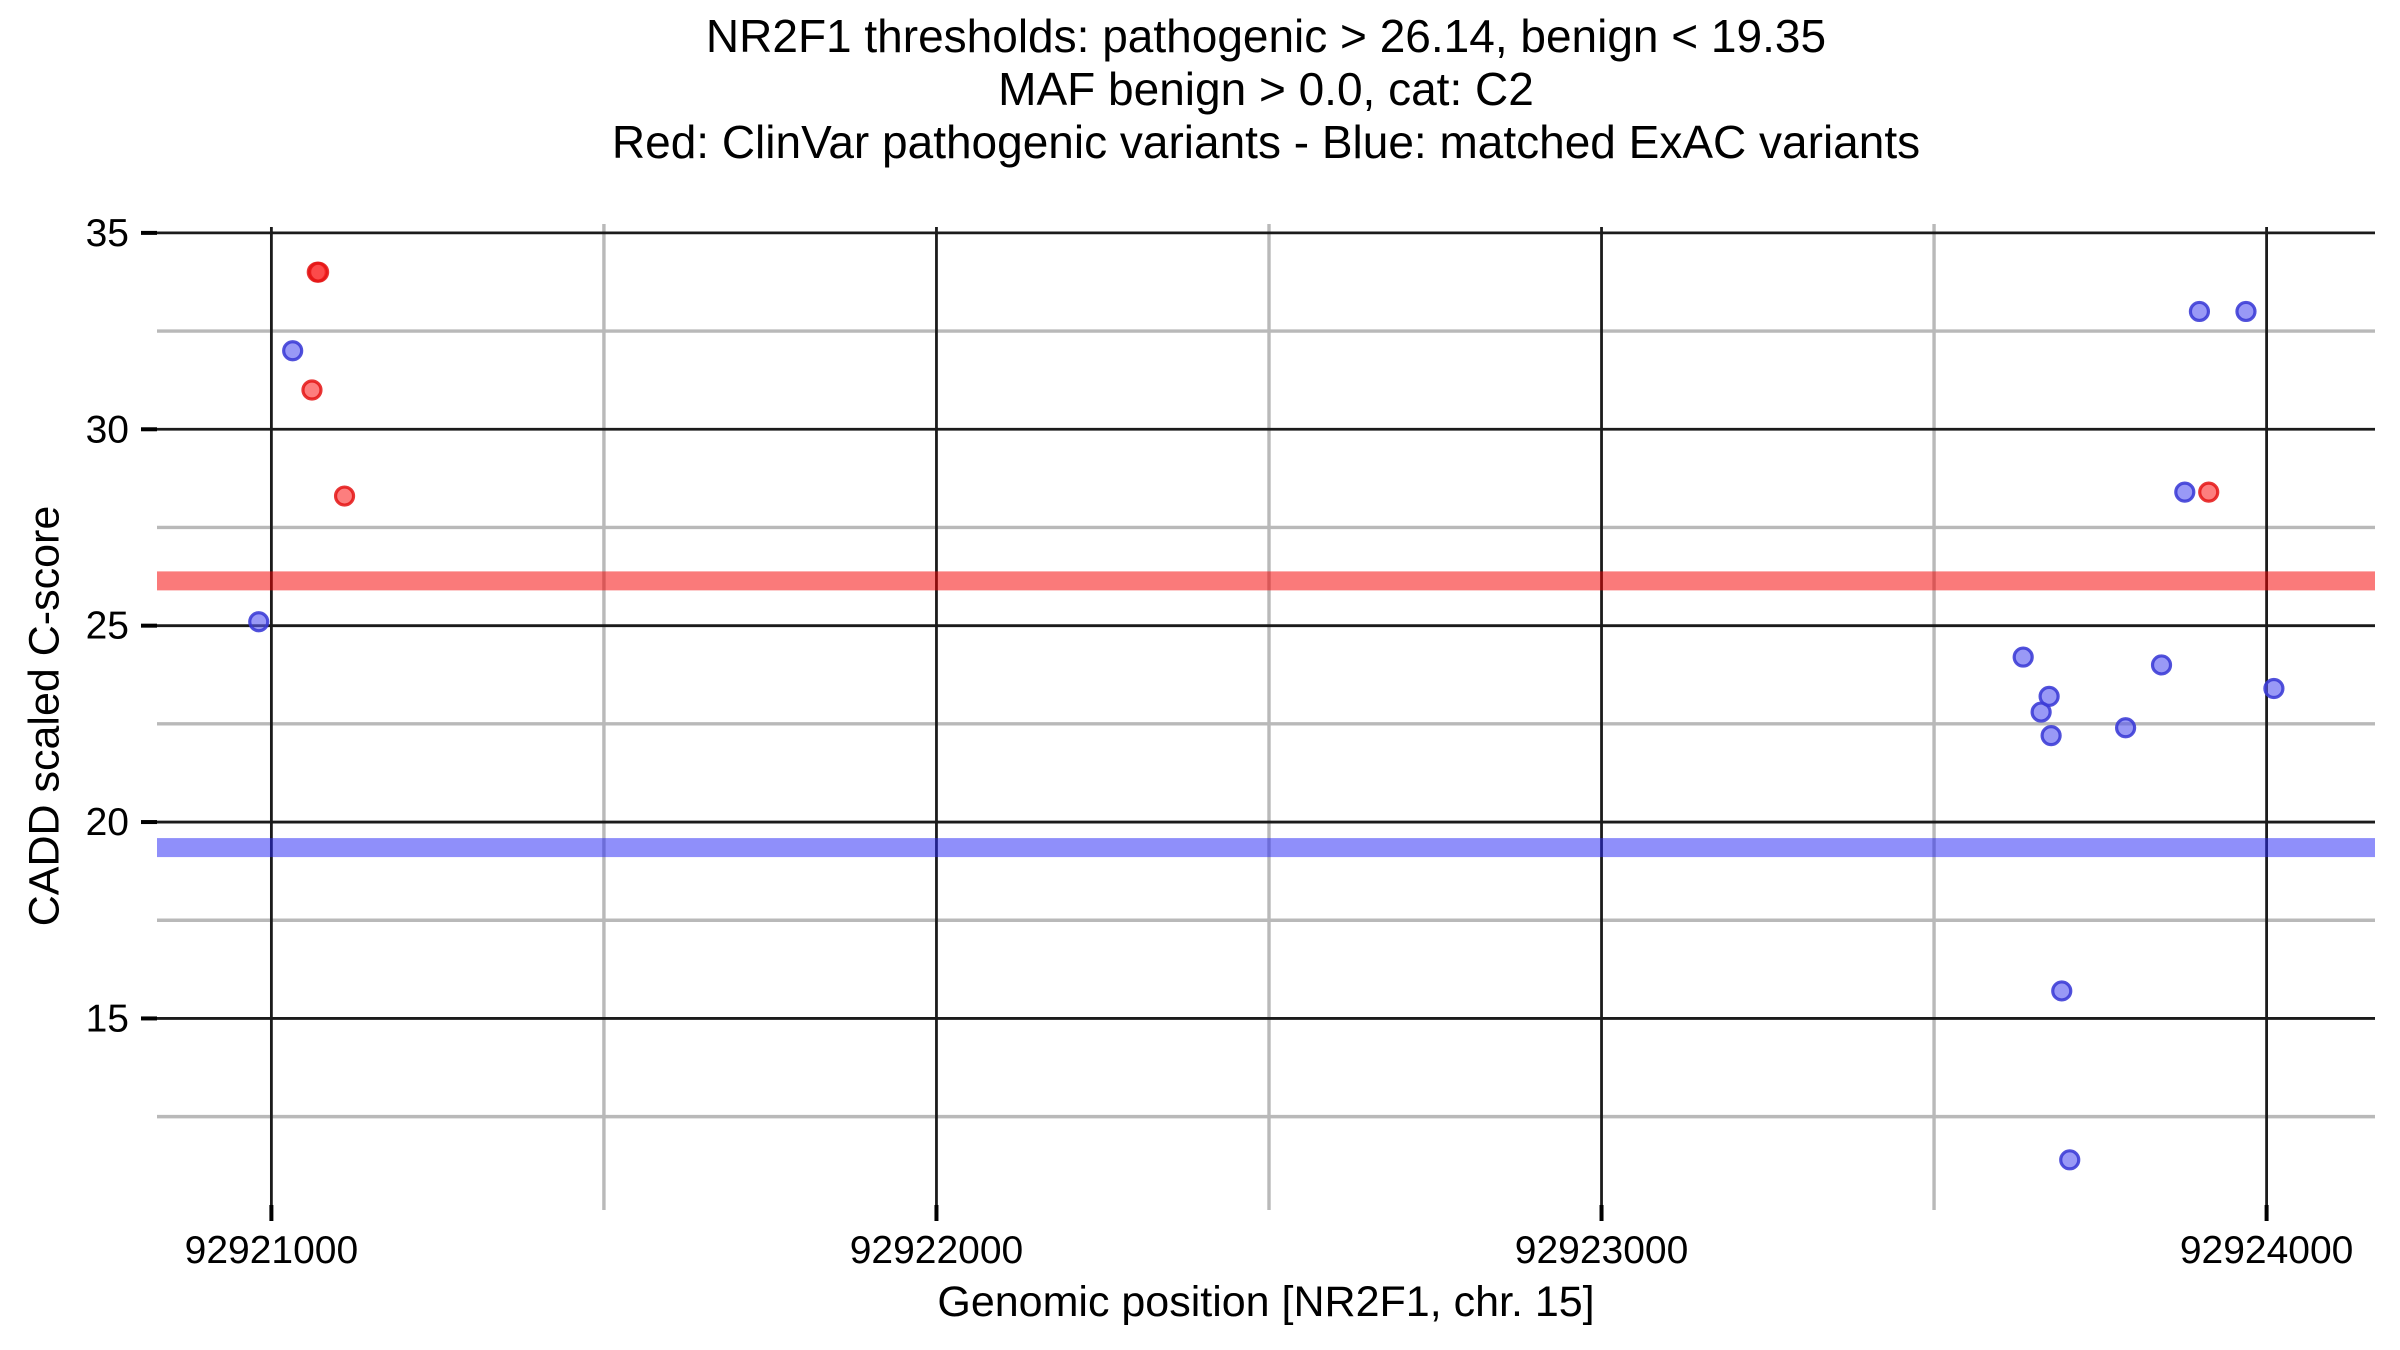 The width and height of the screenshot is (2400, 1350). What do you see at coordinates (1266, 848) in the screenshot?
I see `threshold-band-benign` at bounding box center [1266, 848].